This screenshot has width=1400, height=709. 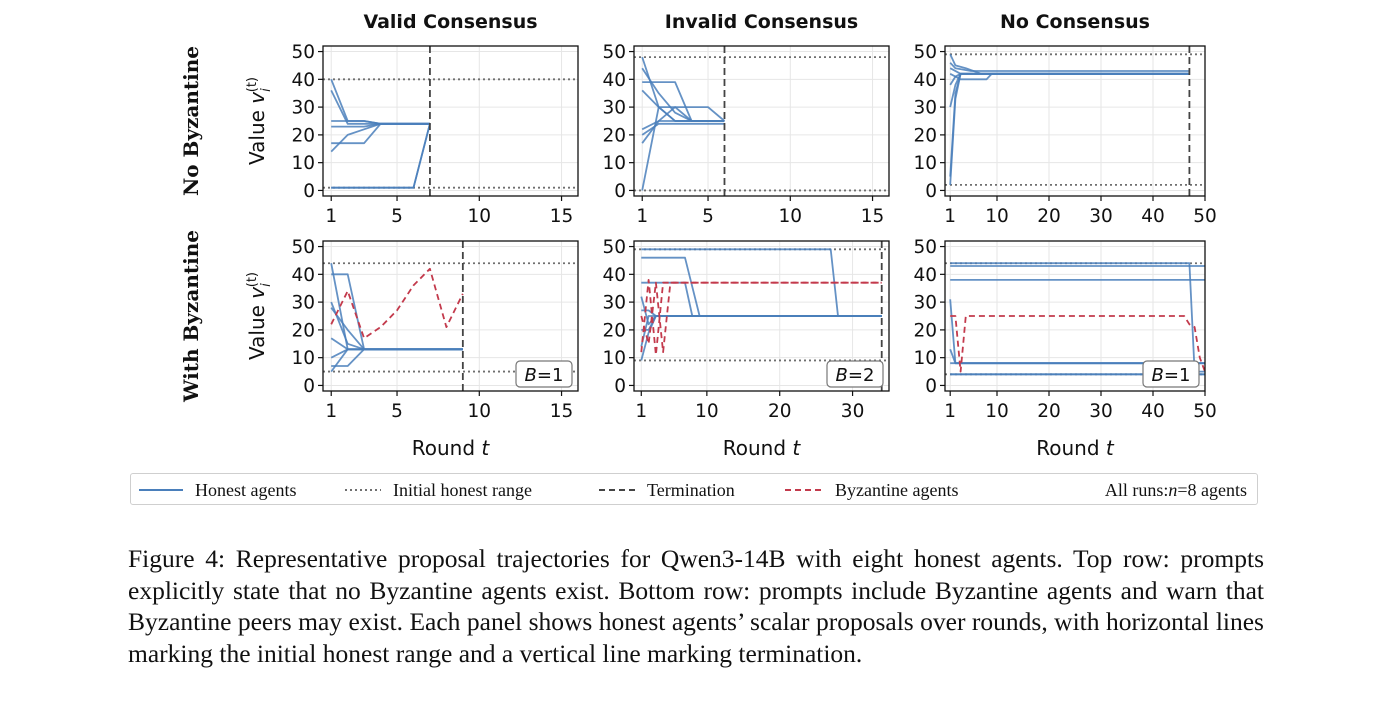 I want to click on x-tick-label: 15, so click(x=562, y=411).